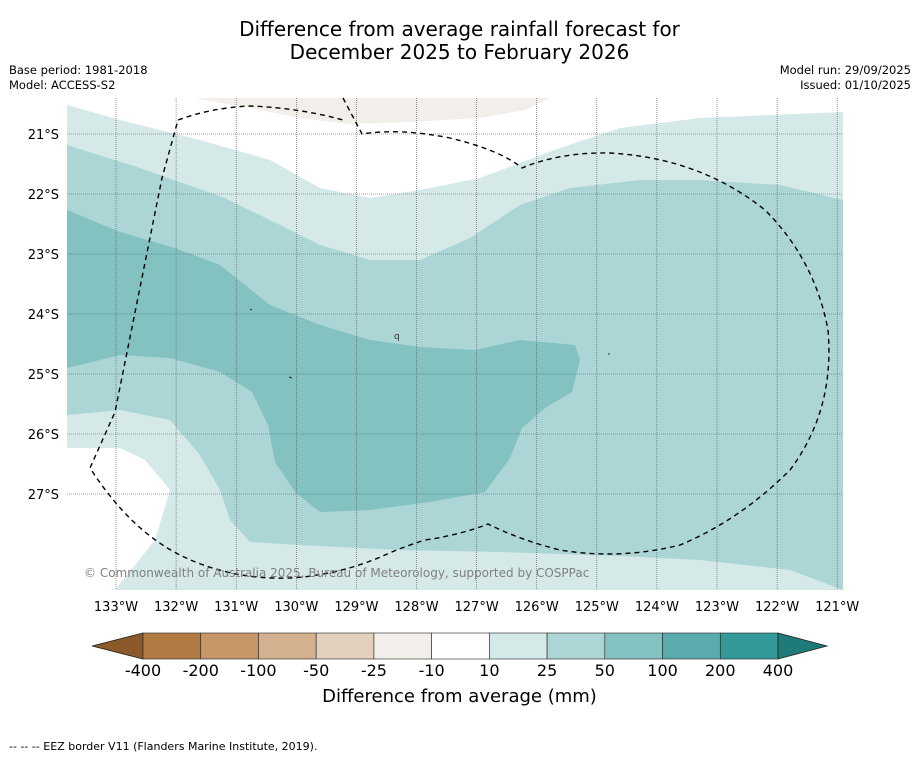 The image size is (919, 758). I want to click on lon-label: 133°W, so click(116, 607).